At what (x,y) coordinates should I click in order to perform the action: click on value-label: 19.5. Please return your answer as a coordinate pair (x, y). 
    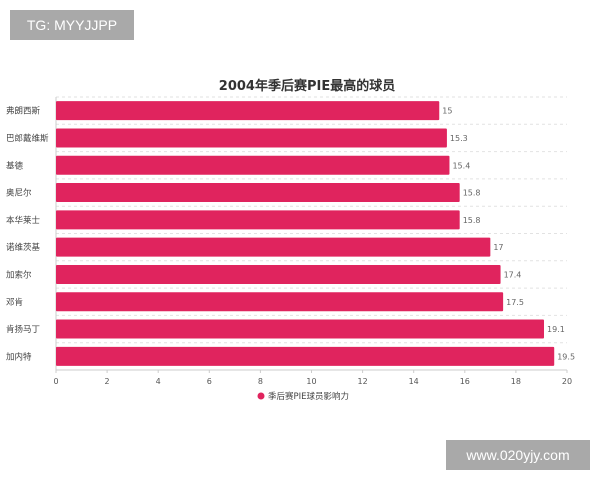
    Looking at the image, I should click on (566, 356).